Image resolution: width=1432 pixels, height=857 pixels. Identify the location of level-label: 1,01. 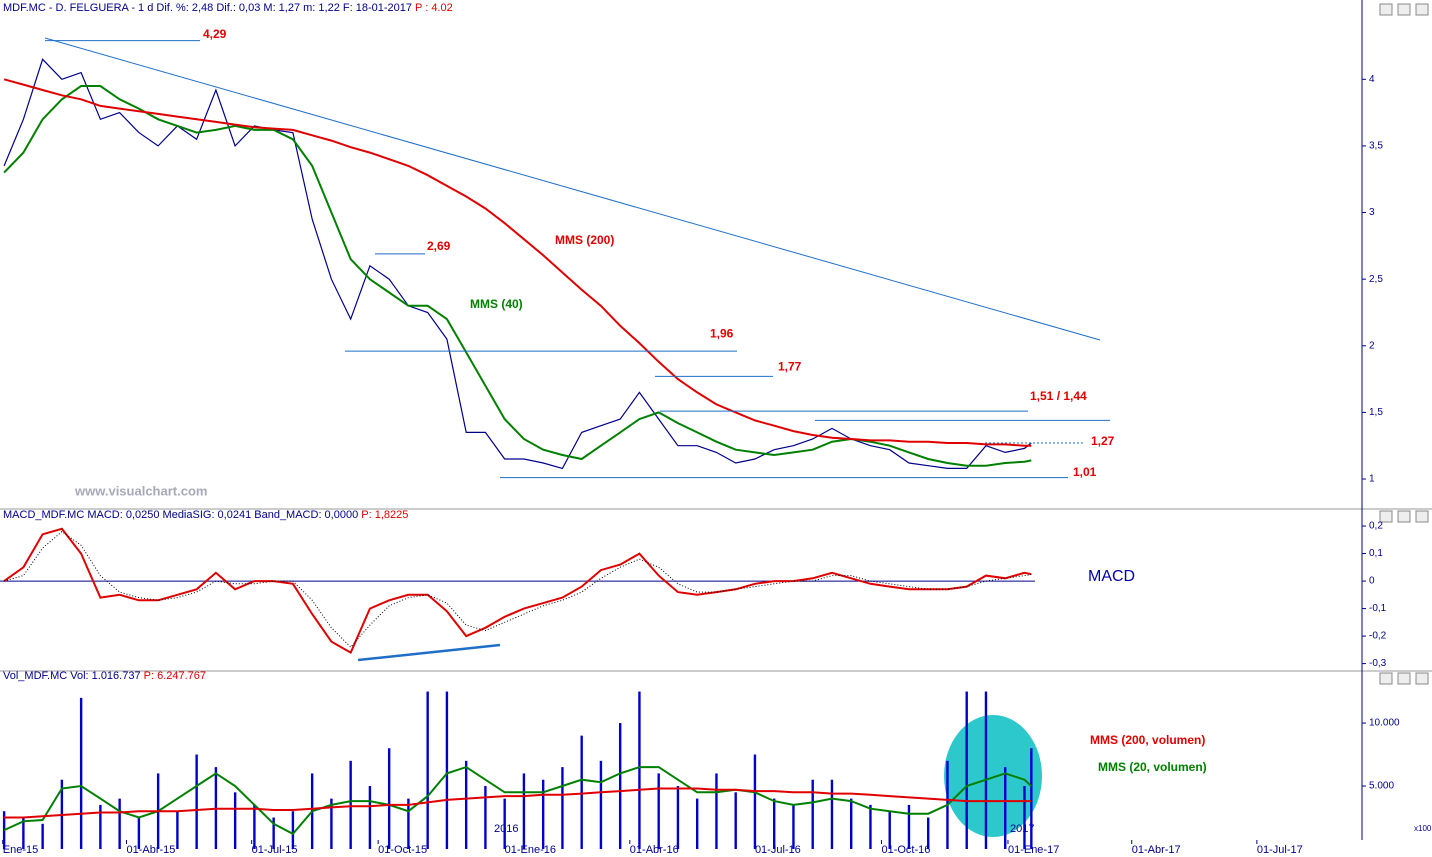
(1085, 472).